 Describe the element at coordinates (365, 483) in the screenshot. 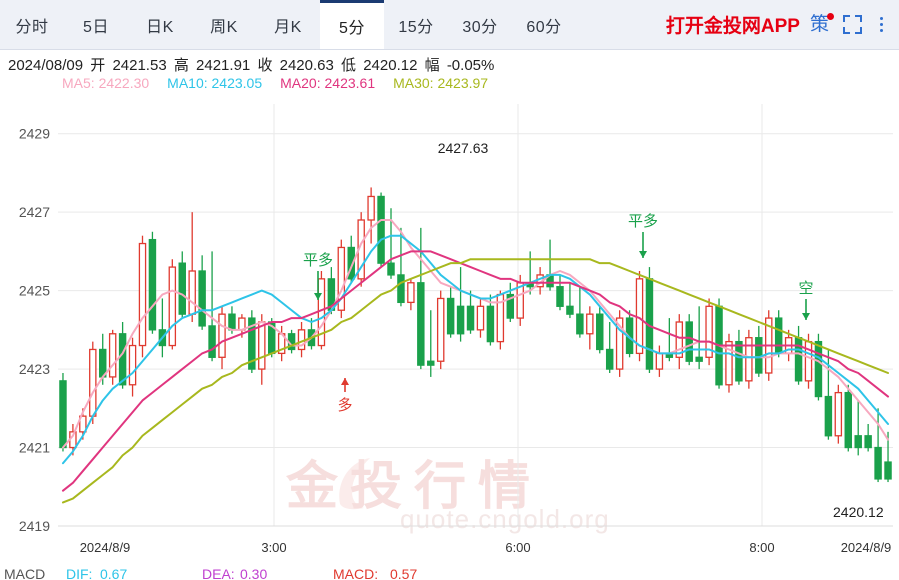

I see `brand-logo-watermark` at that location.